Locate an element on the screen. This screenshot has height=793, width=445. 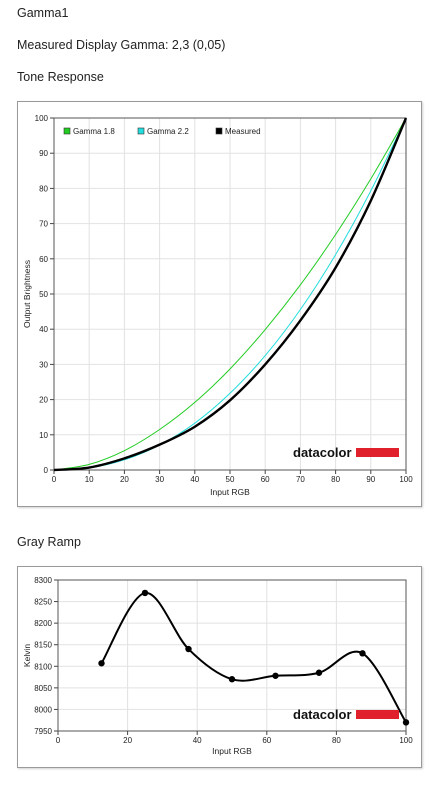
x-tick-label: 10 is located at coordinates (89, 479).